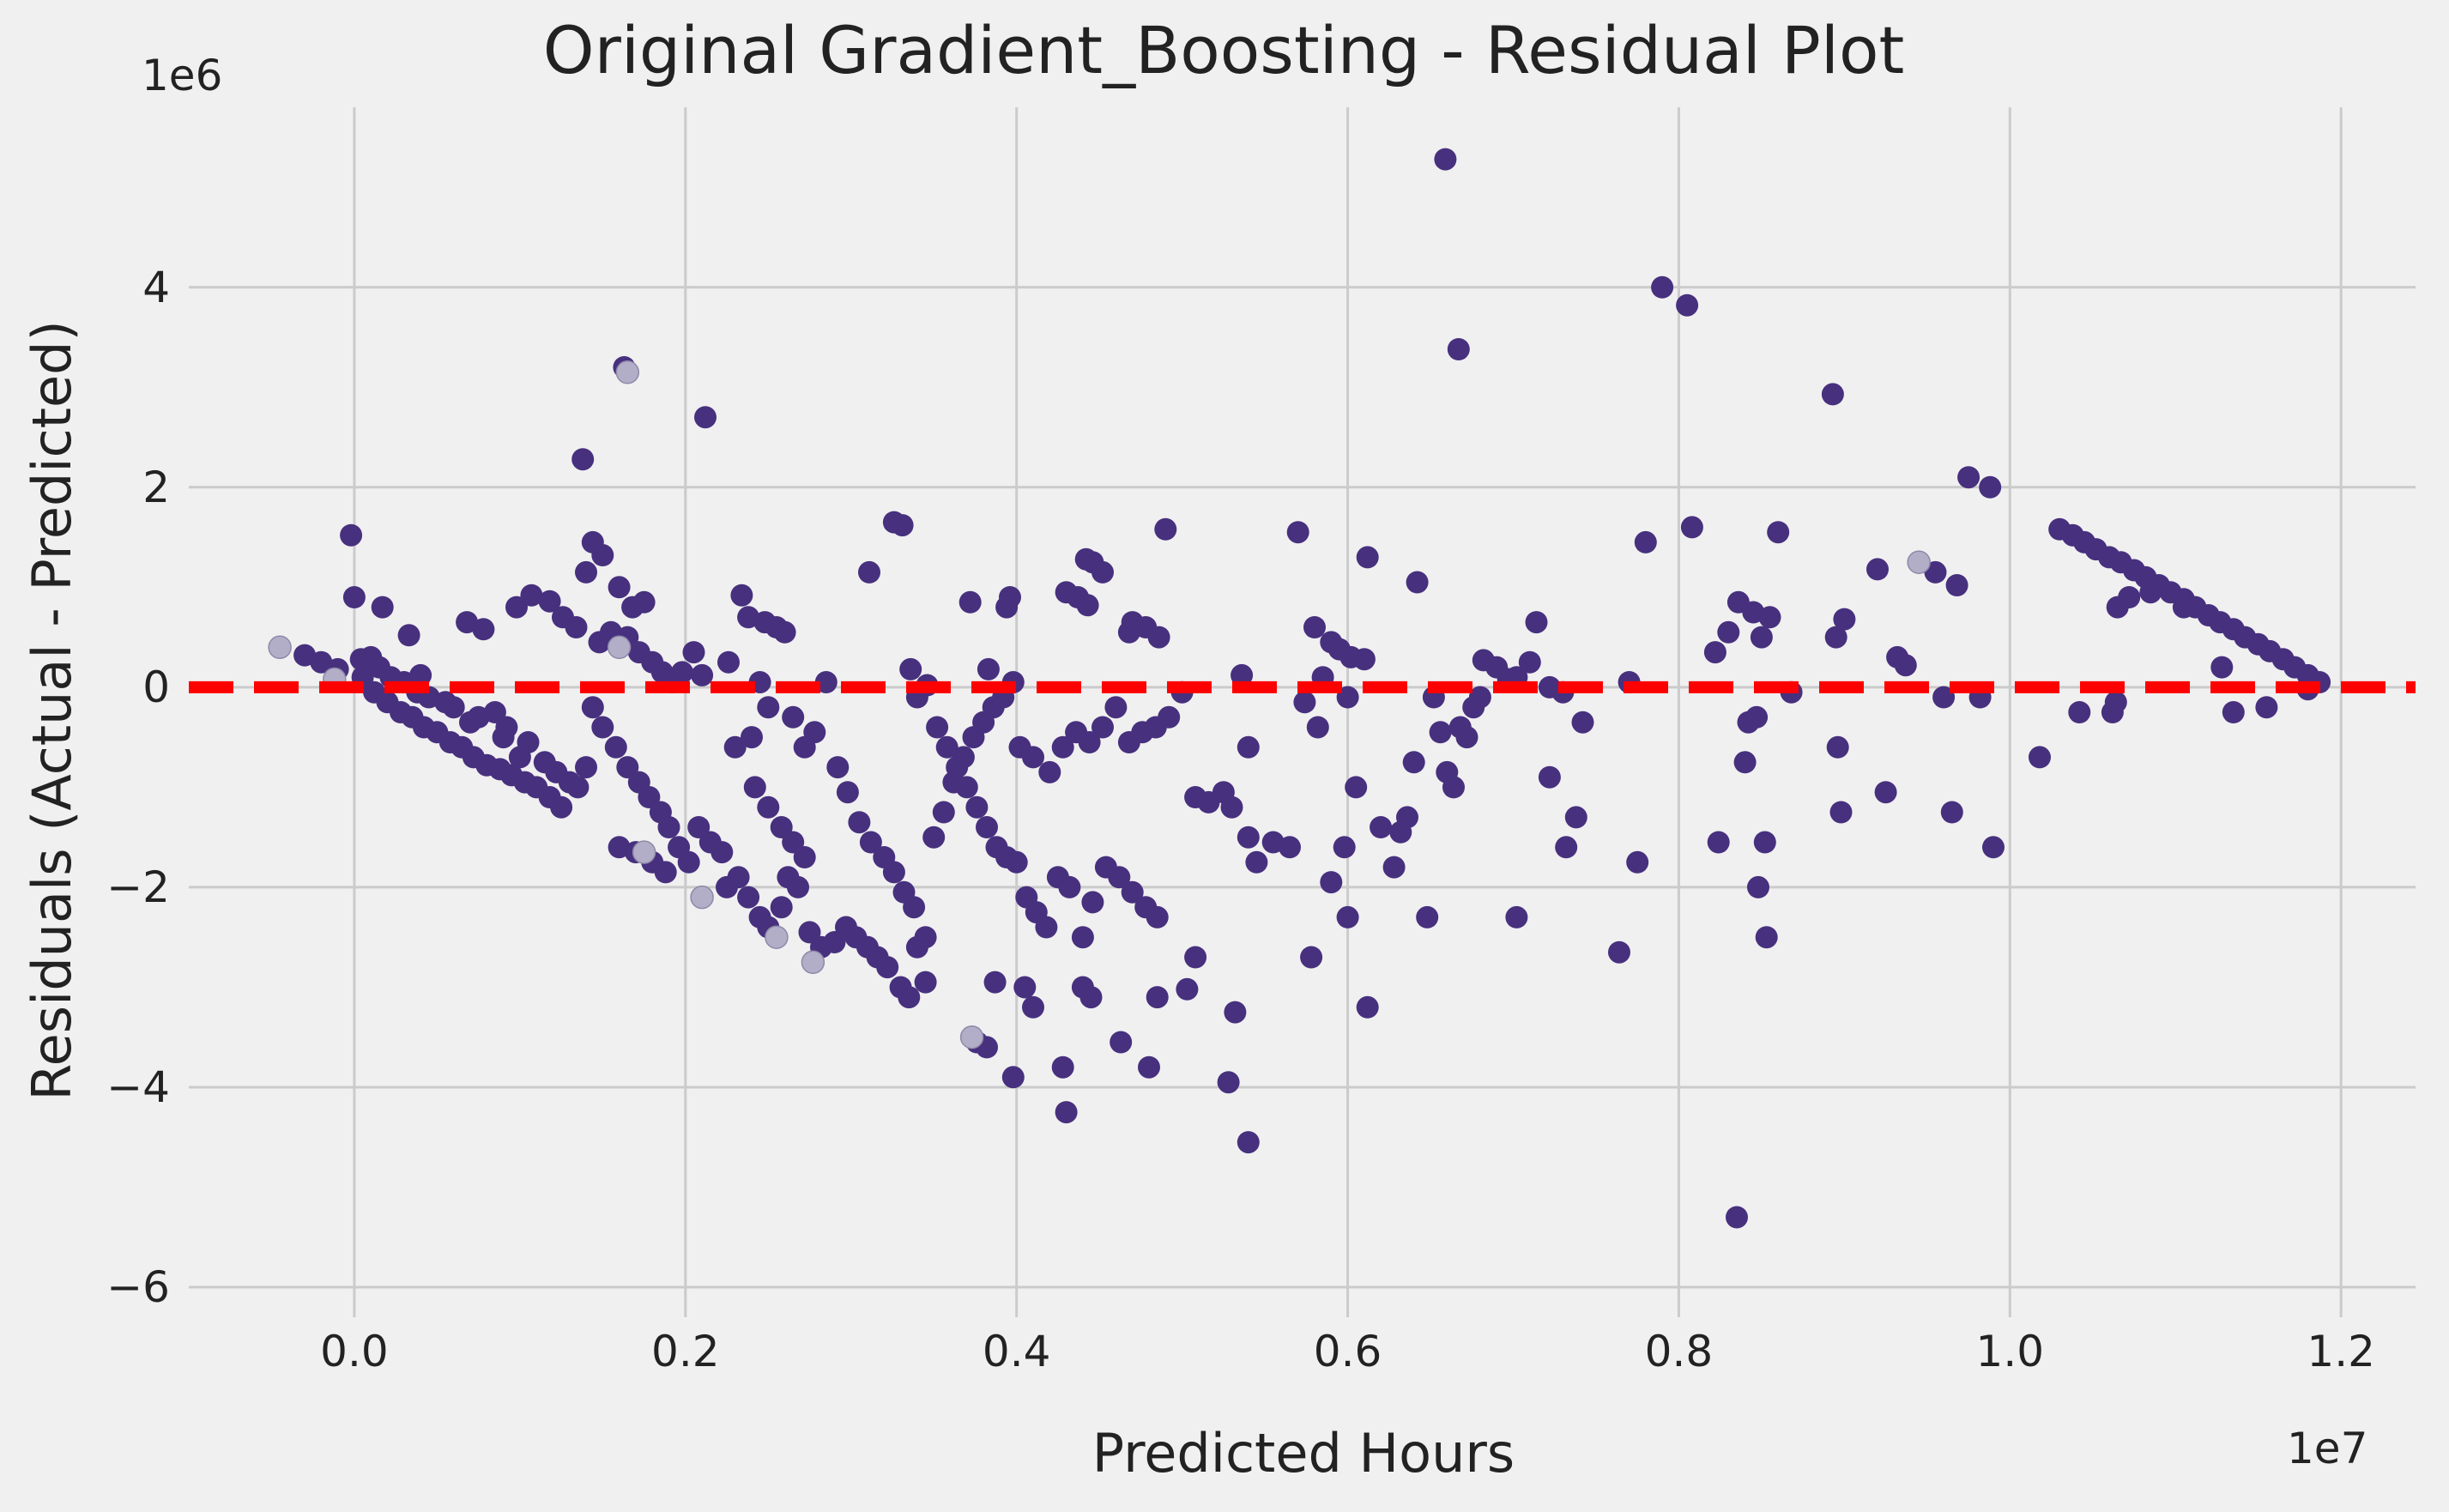 Image resolution: width=2449 pixels, height=1512 pixels. Describe the element at coordinates (52, 710) in the screenshot. I see `y-axis-label: Residuals (Actual - Predicted)` at that location.